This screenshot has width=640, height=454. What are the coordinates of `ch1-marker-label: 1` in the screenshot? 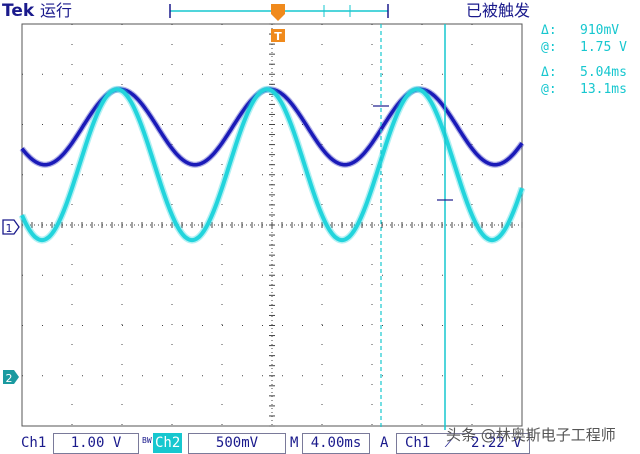 It's located at (9, 228).